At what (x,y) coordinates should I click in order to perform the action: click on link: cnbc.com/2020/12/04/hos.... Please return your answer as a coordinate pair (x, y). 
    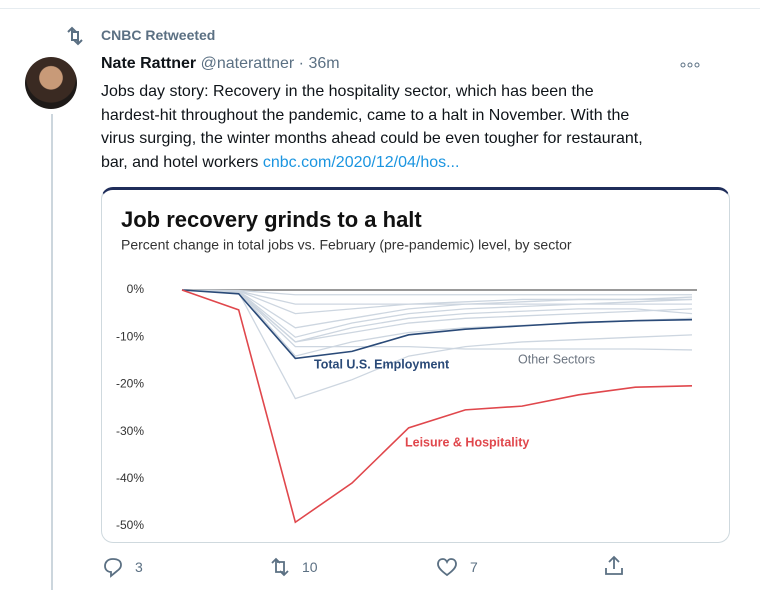
    Looking at the image, I should click on (361, 162).